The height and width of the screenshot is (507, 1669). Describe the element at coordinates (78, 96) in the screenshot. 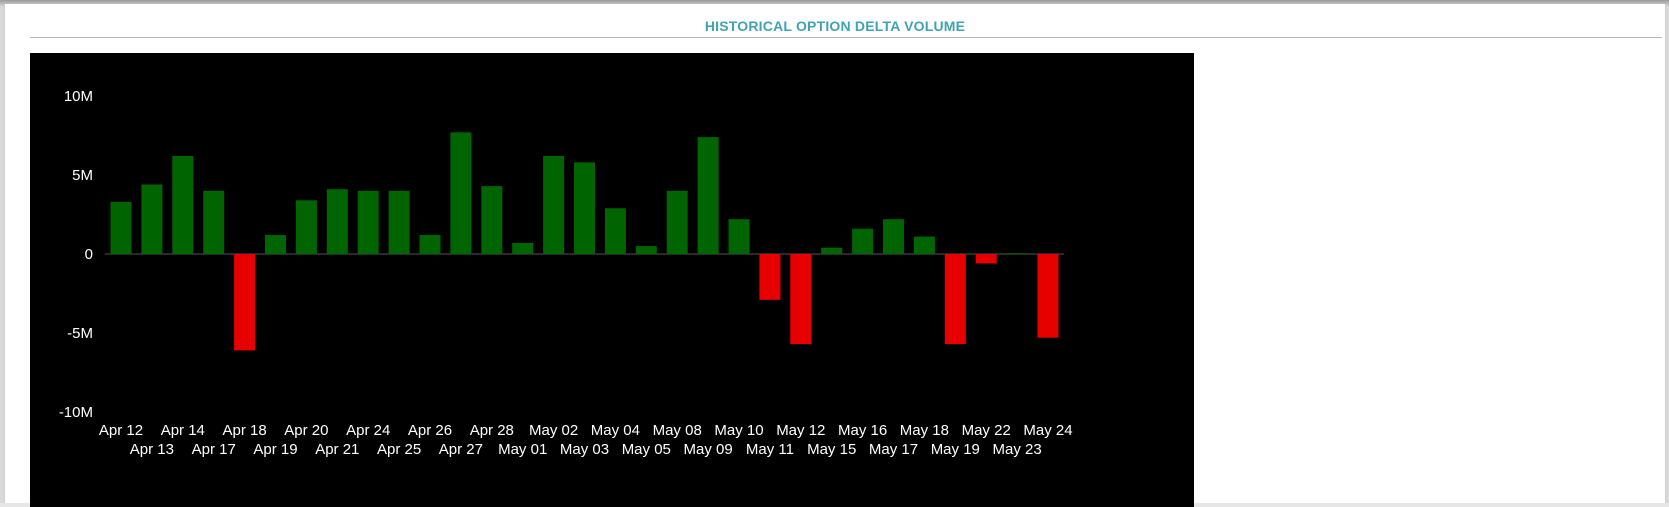

I see `y-tick-label: 10M` at that location.